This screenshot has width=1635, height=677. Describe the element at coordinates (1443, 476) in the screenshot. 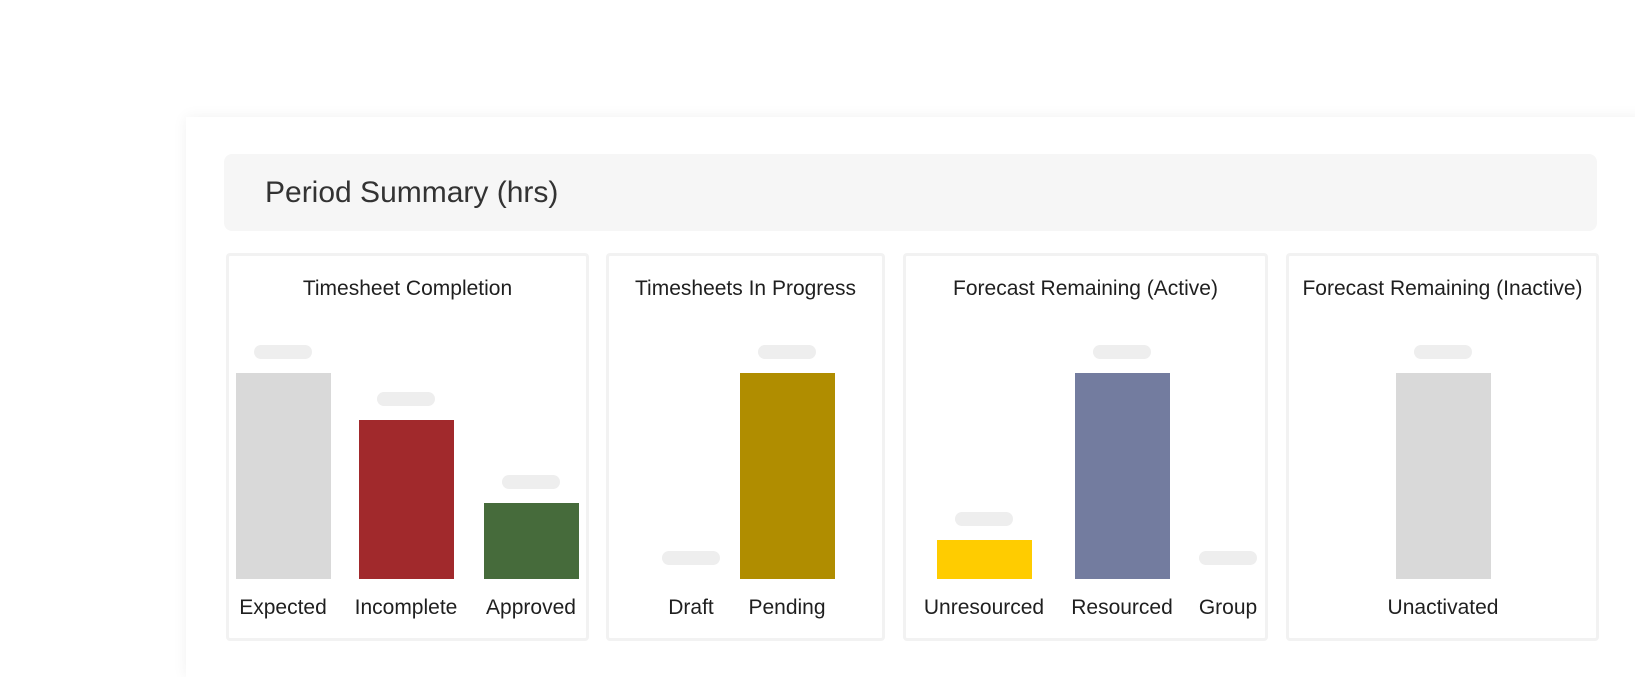

I see `bar-unactivated` at that location.